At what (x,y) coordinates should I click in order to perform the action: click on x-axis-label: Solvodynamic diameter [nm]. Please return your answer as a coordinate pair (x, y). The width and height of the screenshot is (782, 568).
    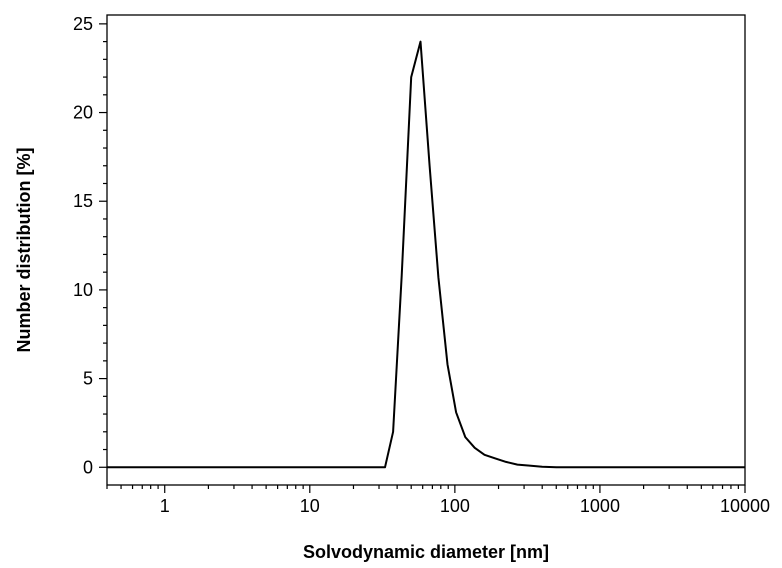
    Looking at the image, I should click on (426, 552).